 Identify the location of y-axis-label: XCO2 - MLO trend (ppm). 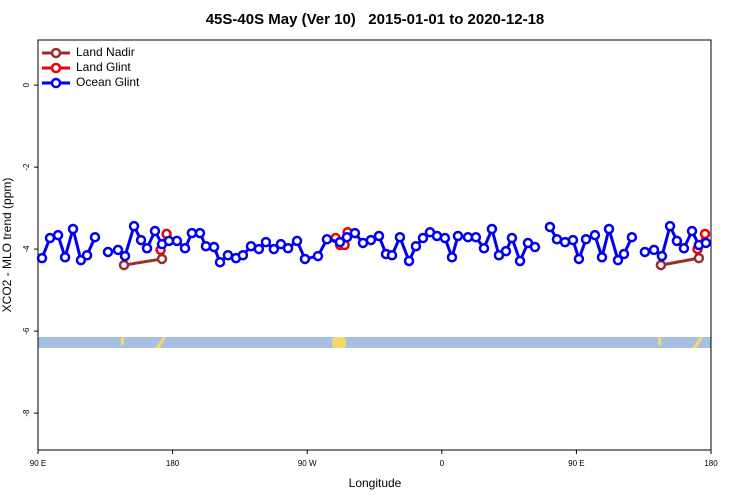
(7, 245).